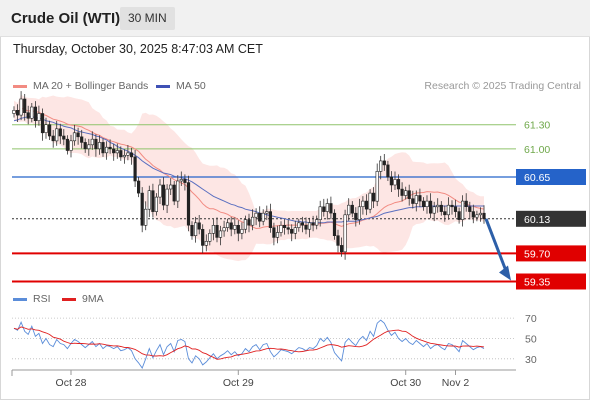 The height and width of the screenshot is (400, 590). What do you see at coordinates (147, 18) in the screenshot?
I see `timeframe-badge: 30 MIN` at bounding box center [147, 18].